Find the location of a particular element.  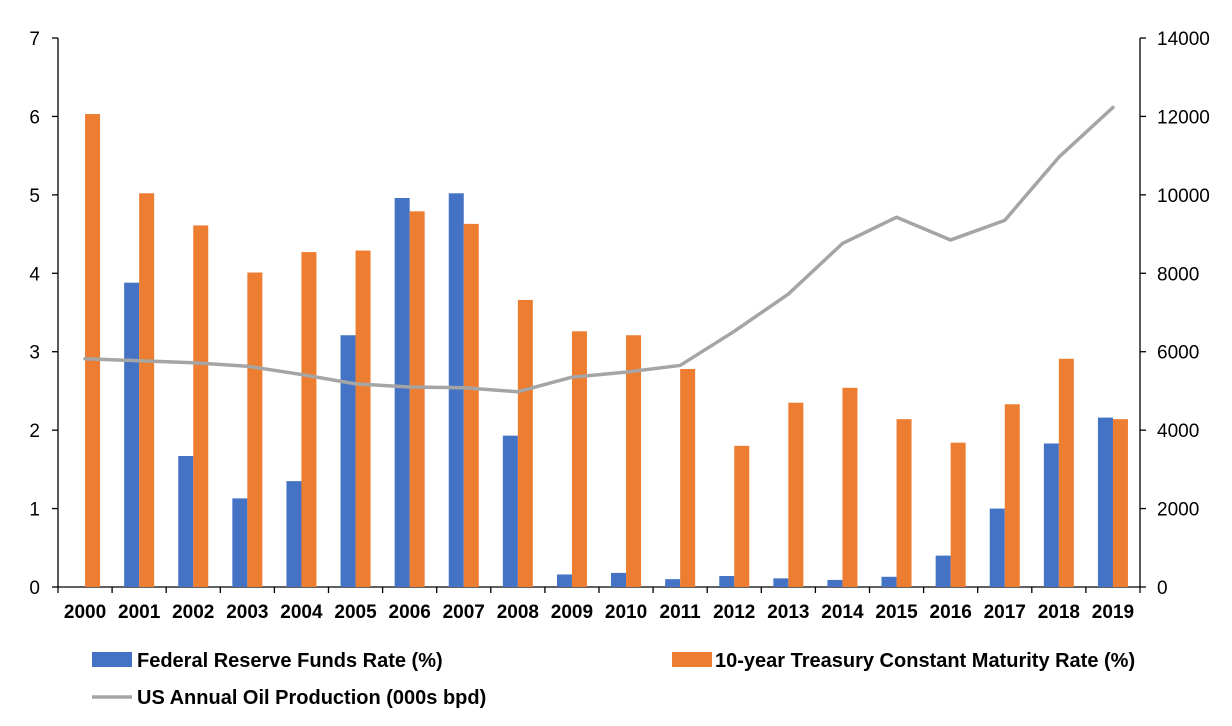

x-tick-label: 2019 is located at coordinates (1113, 612).